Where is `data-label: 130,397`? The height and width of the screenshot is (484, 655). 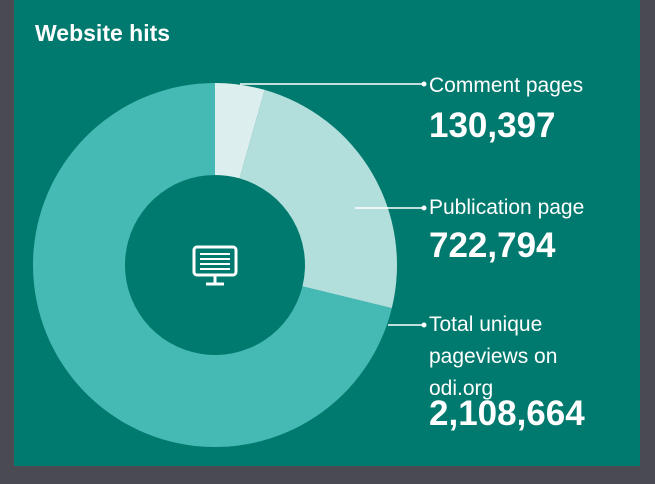
data-label: 130,397 is located at coordinates (492, 125).